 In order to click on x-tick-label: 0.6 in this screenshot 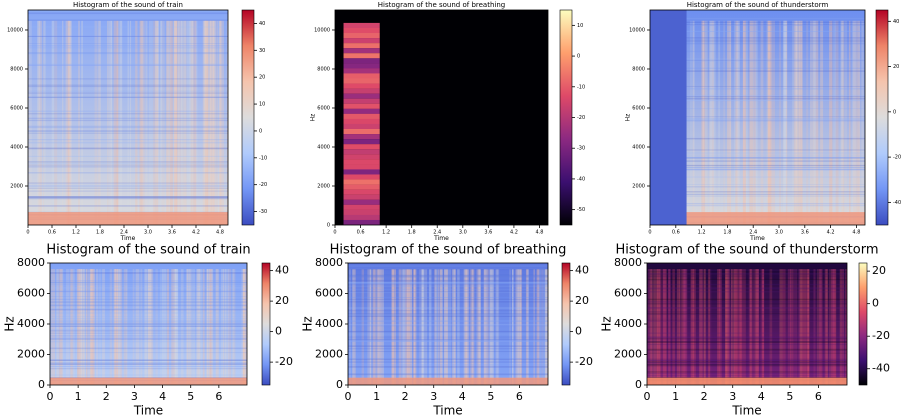, I will do `click(52, 233)`.